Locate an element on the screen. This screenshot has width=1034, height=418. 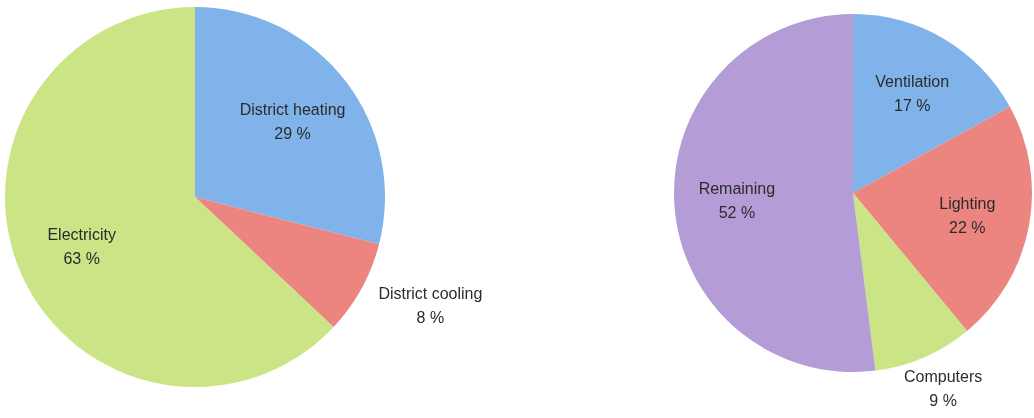
data-label: 9 % is located at coordinates (943, 400).